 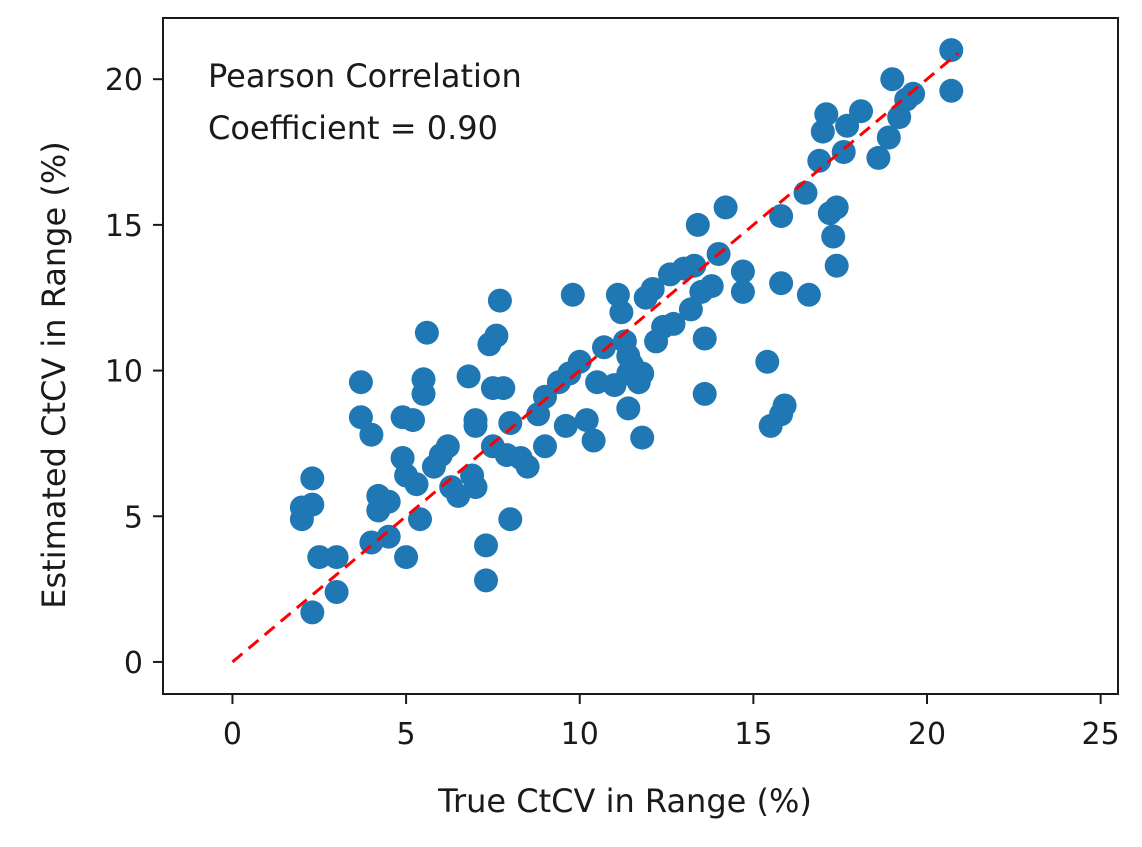 I want to click on y-tick-label: 10, so click(x=124, y=372).